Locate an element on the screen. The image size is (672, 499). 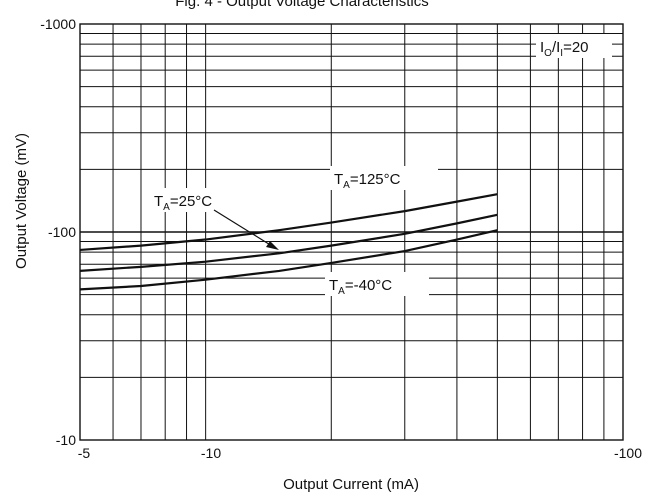
y-axis-label: Output Voltage (mV) is located at coordinates (21, 201).